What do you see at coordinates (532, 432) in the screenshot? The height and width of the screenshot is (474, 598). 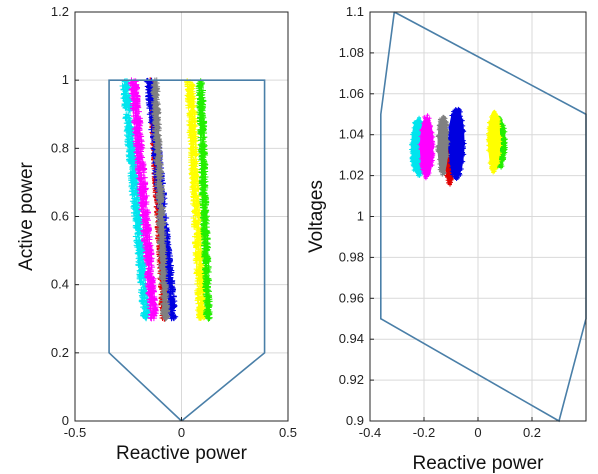 I see `x-tick-label: 0.2` at bounding box center [532, 432].